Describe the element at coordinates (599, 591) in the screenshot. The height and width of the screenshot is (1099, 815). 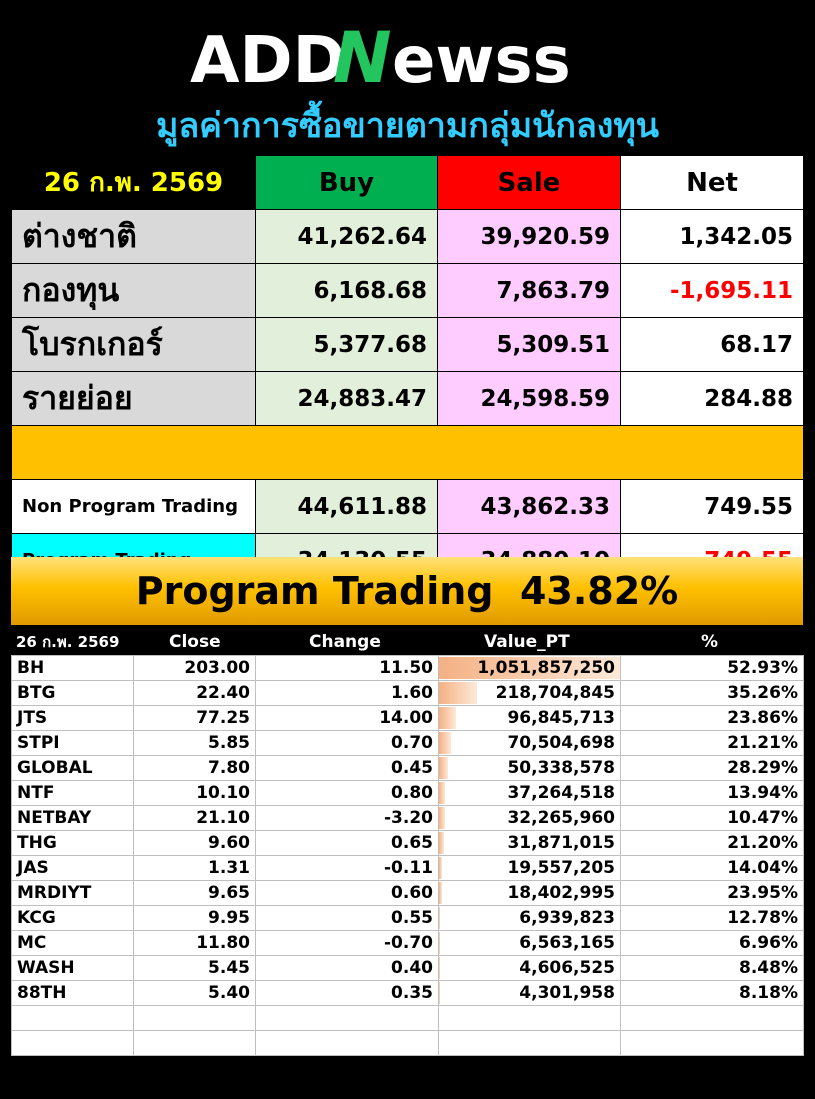
I see `banner-value: 43.82%` at that location.